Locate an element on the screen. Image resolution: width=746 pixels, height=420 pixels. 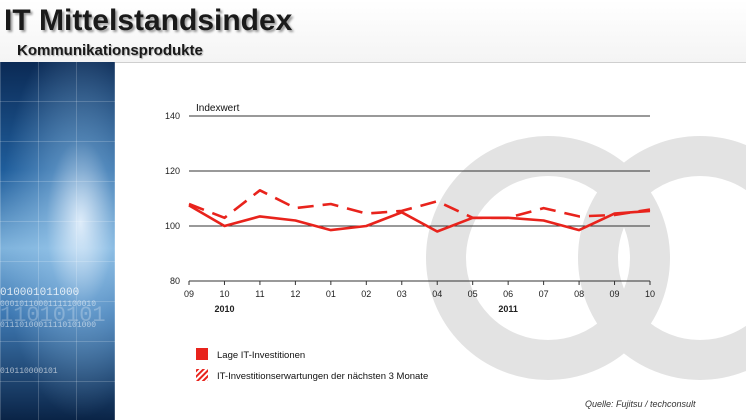
x-tick-label: 05 is located at coordinates (473, 294).